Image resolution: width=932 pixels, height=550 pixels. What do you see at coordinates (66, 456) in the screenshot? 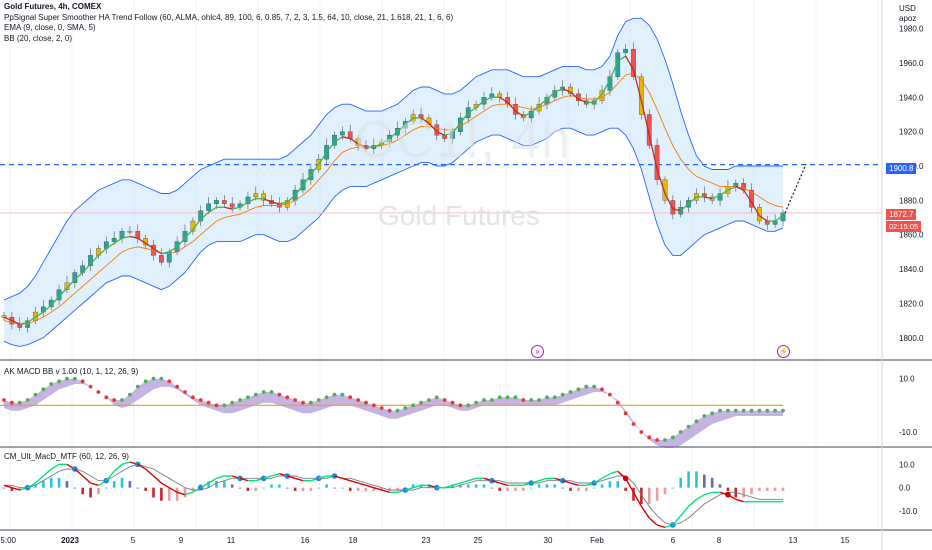
I see `ult-macd-pane-label: CM_Ult_MacD_MTF (60, 12, 26, 9)` at bounding box center [66, 456].